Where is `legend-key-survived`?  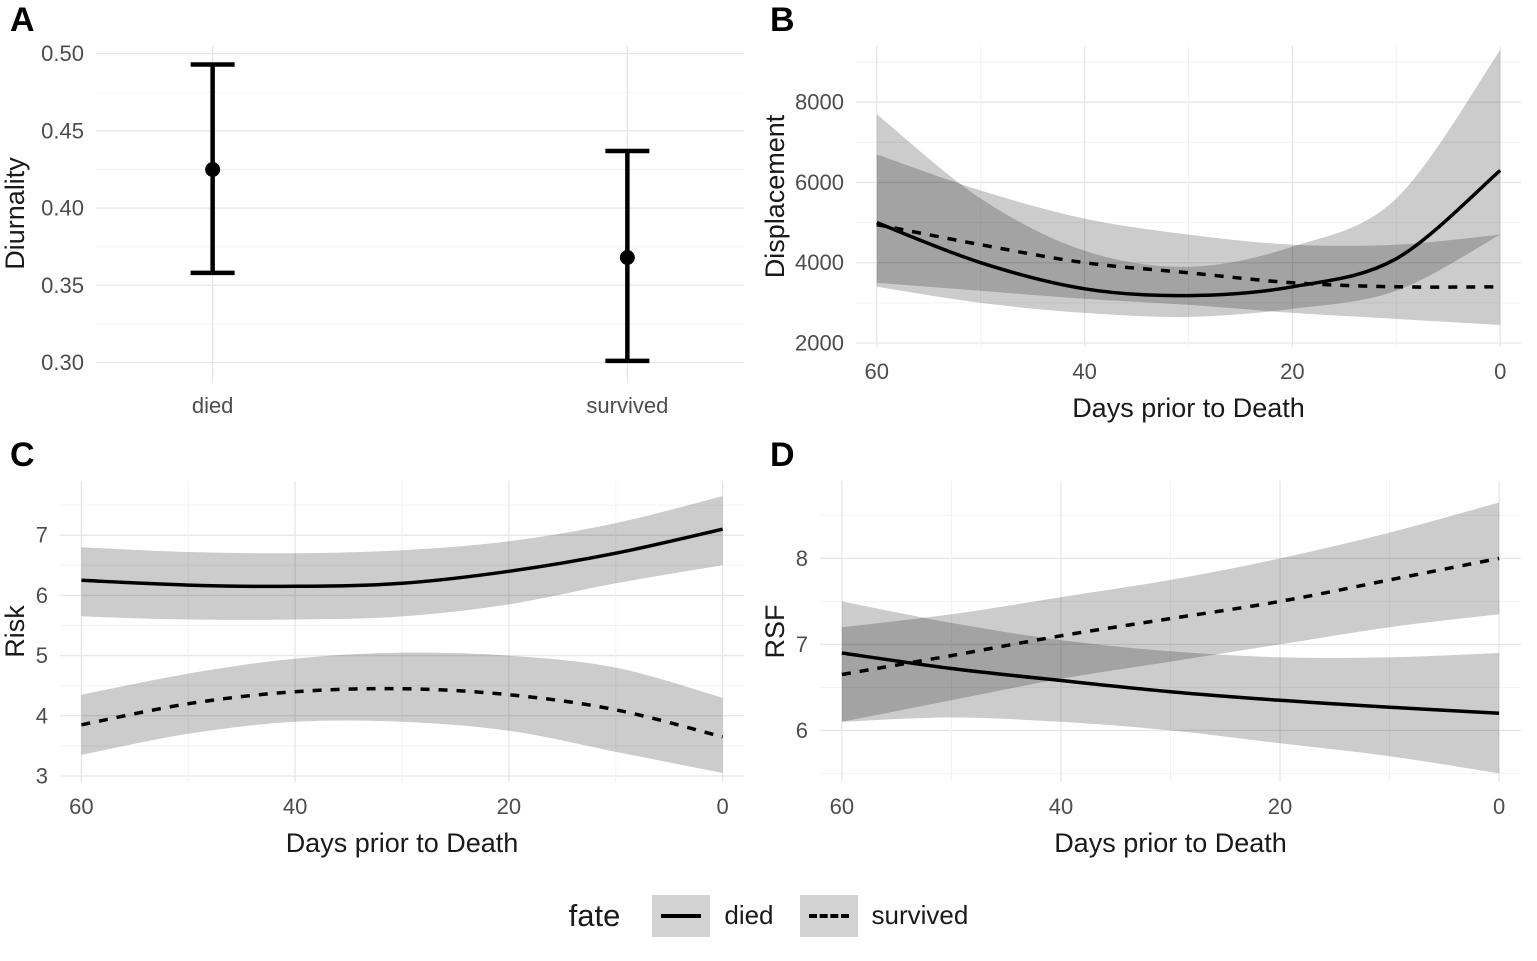 legend-key-survived is located at coordinates (828, 915).